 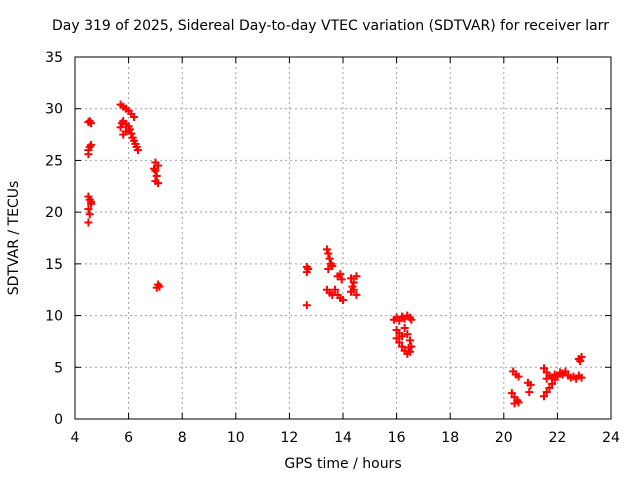 What do you see at coordinates (14, 238) in the screenshot?
I see `y-axis-label: SDTVAR / TECUs` at bounding box center [14, 238].